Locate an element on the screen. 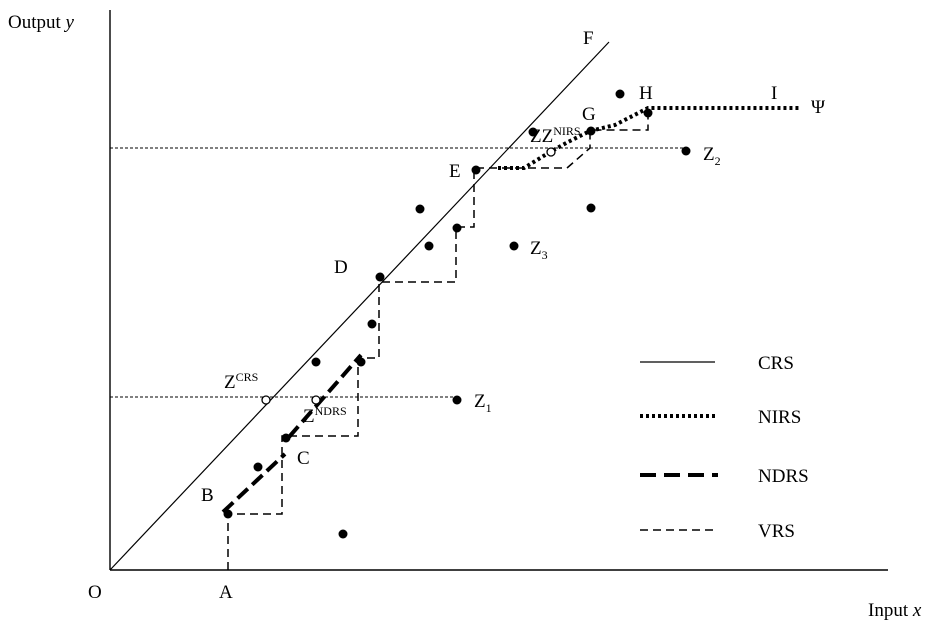  origin-label: O is located at coordinates (95, 592).